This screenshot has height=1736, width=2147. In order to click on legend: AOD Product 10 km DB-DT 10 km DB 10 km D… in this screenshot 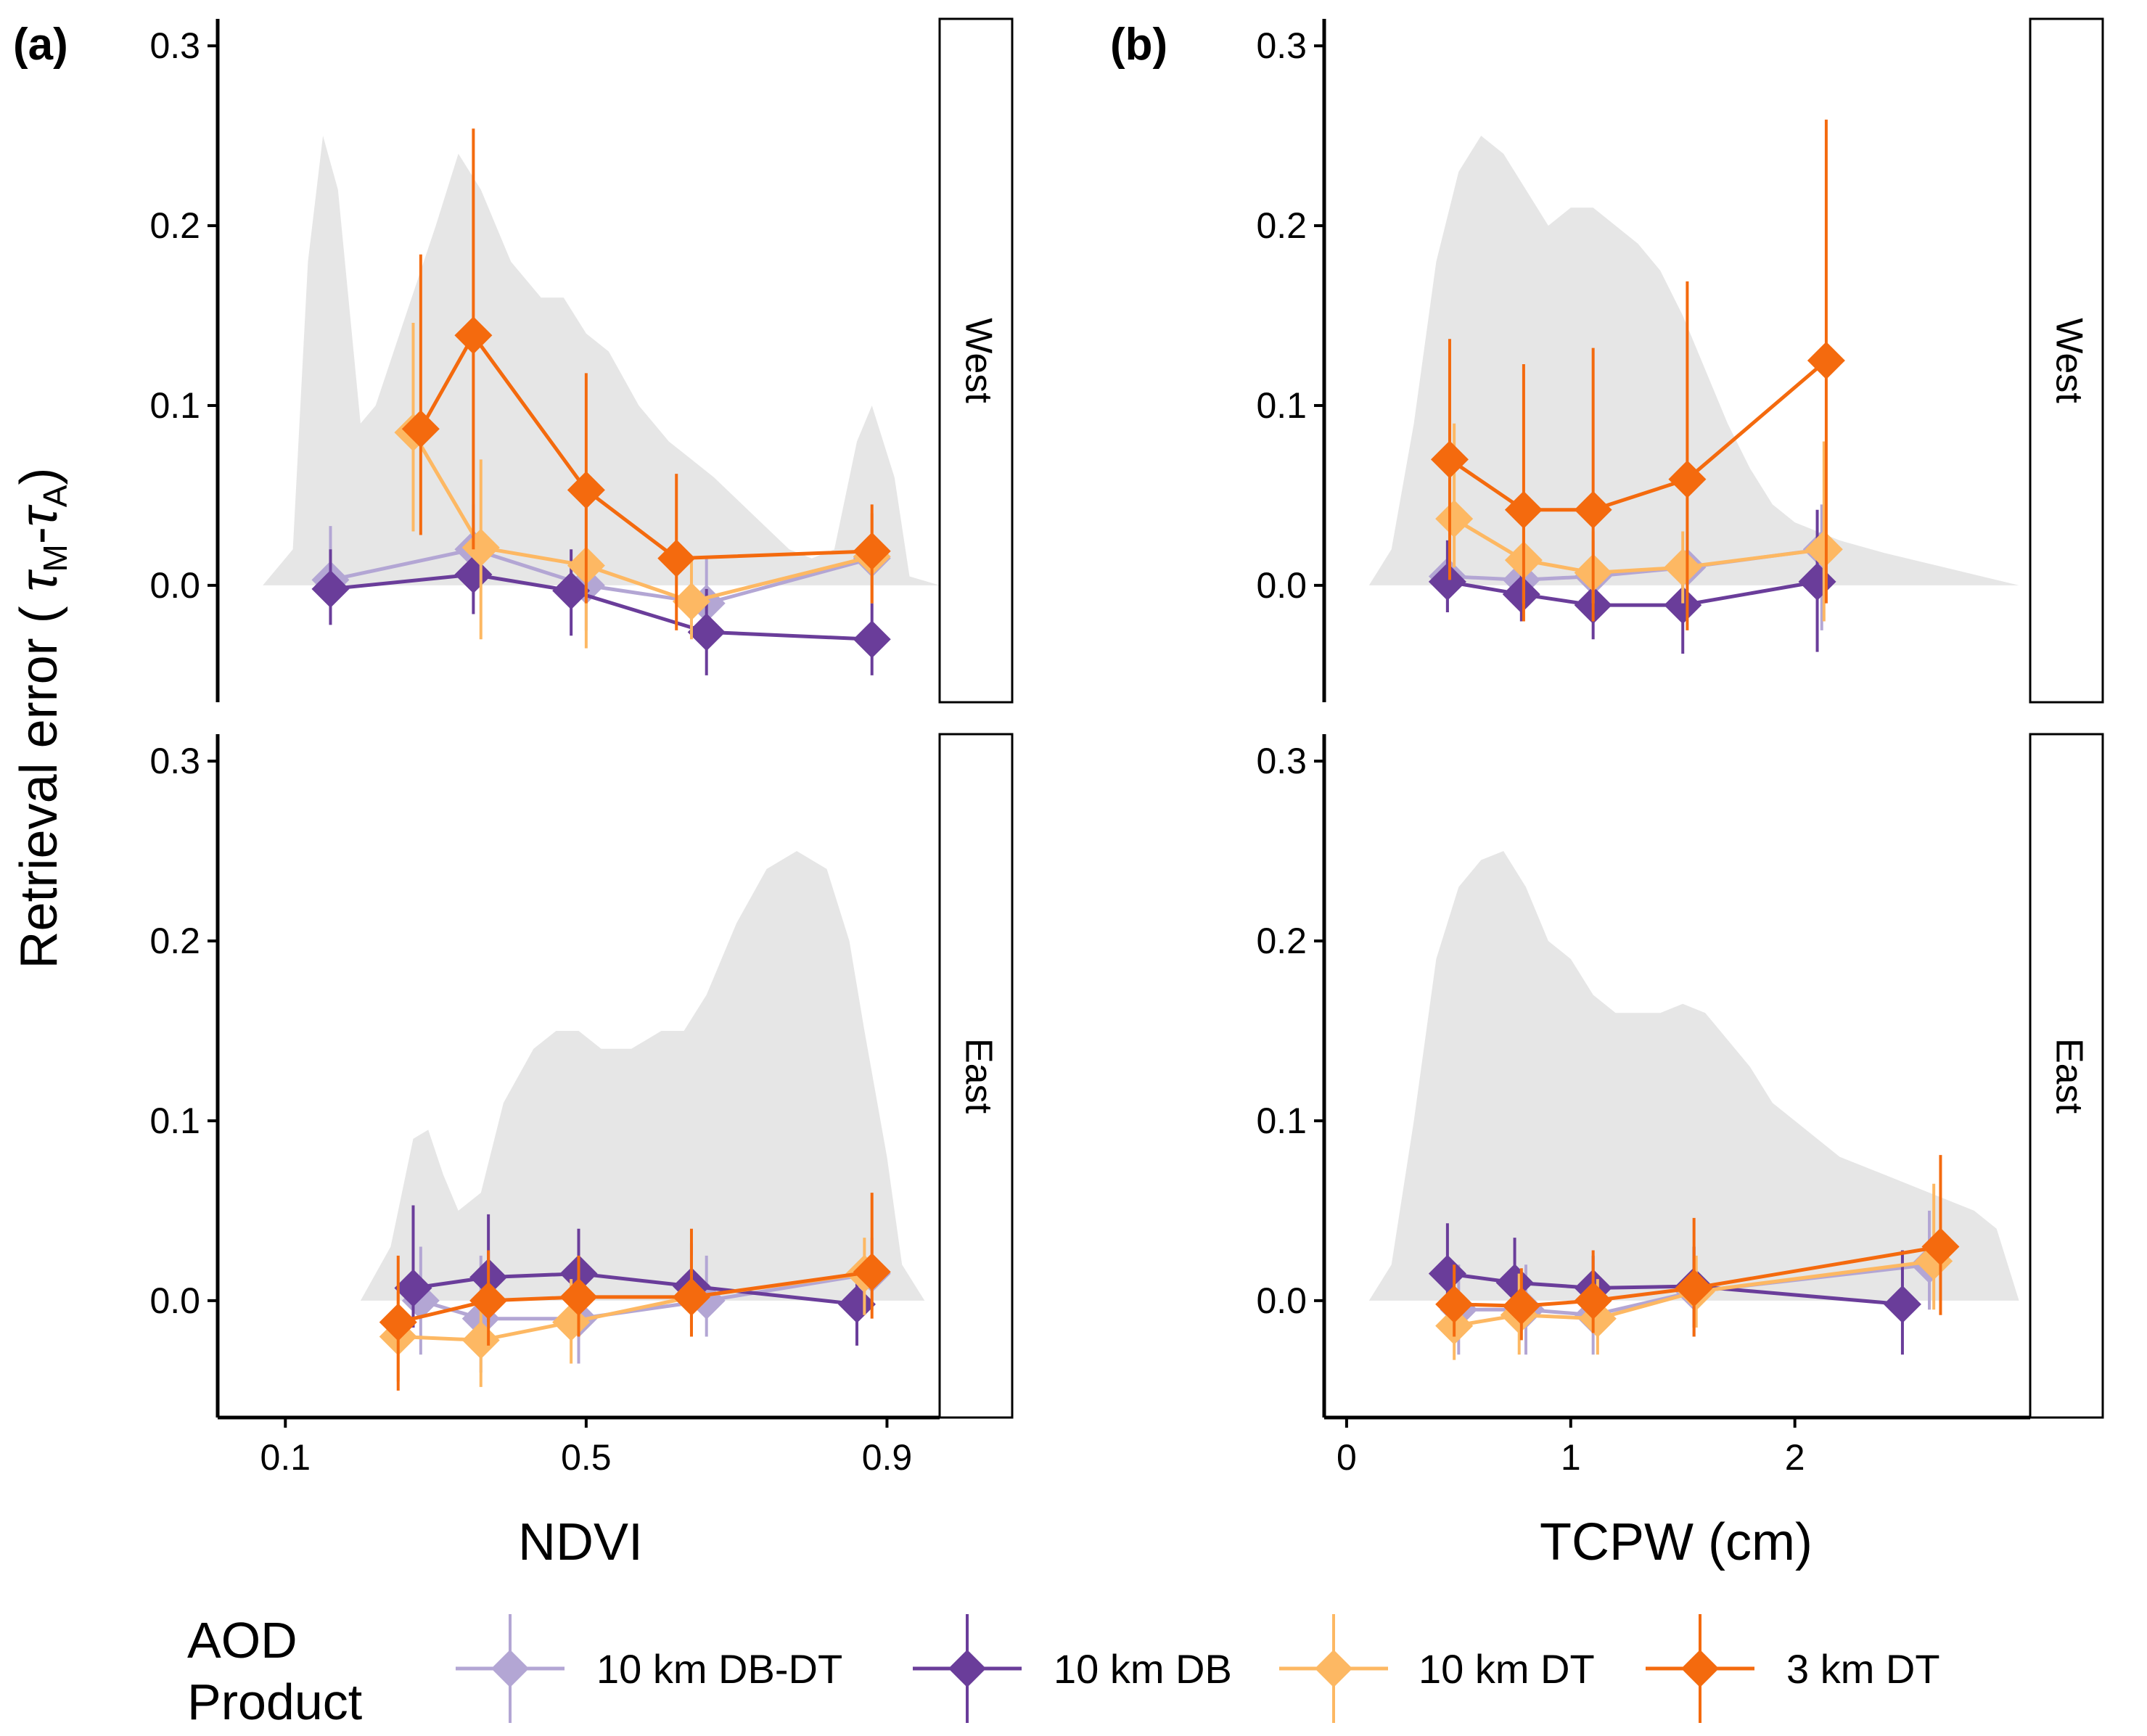, I will do `click(1064, 1671)`.